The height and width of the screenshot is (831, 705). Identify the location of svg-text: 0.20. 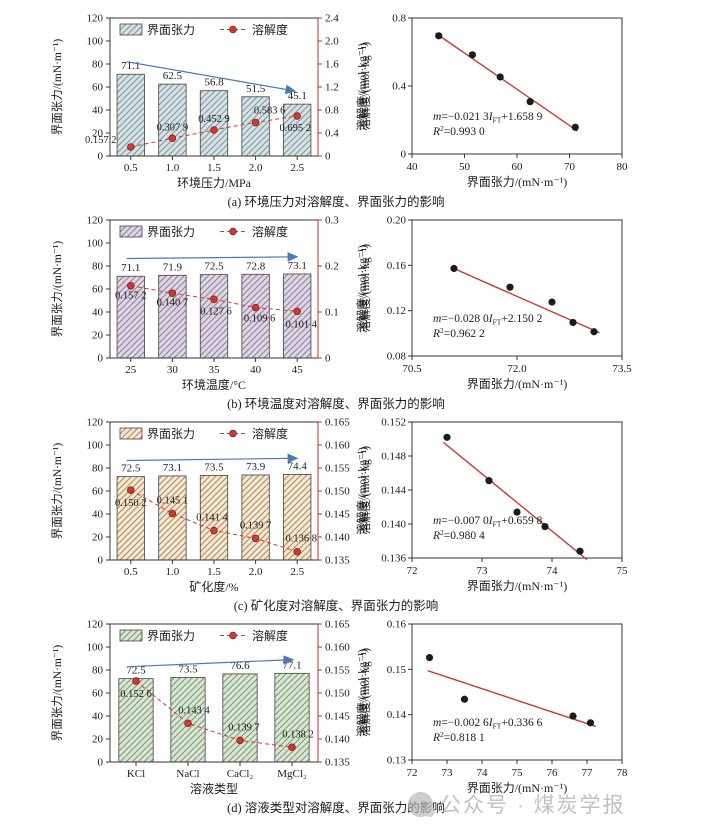
(397, 221).